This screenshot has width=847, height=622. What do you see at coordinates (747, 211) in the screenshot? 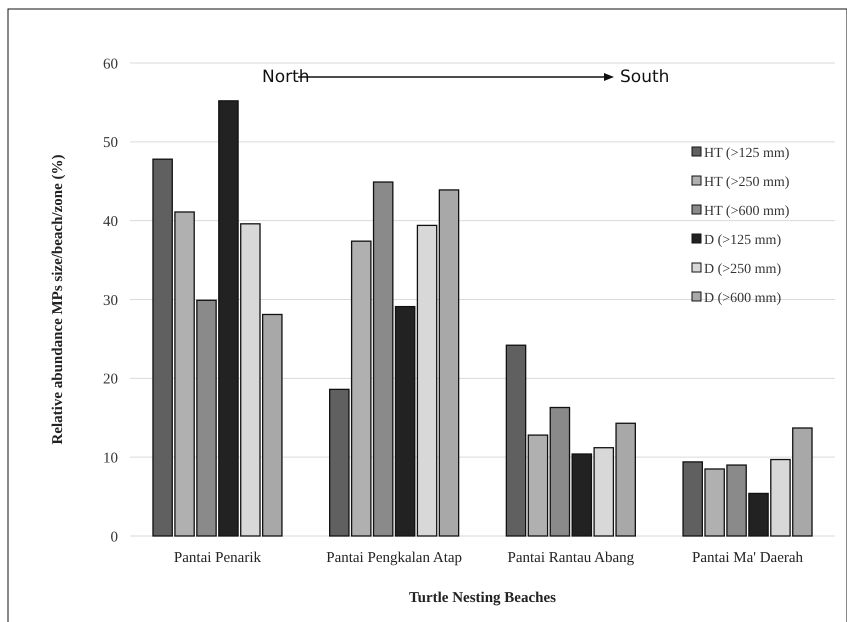
I see `legend-label: HT (>600 mm)` at bounding box center [747, 211].